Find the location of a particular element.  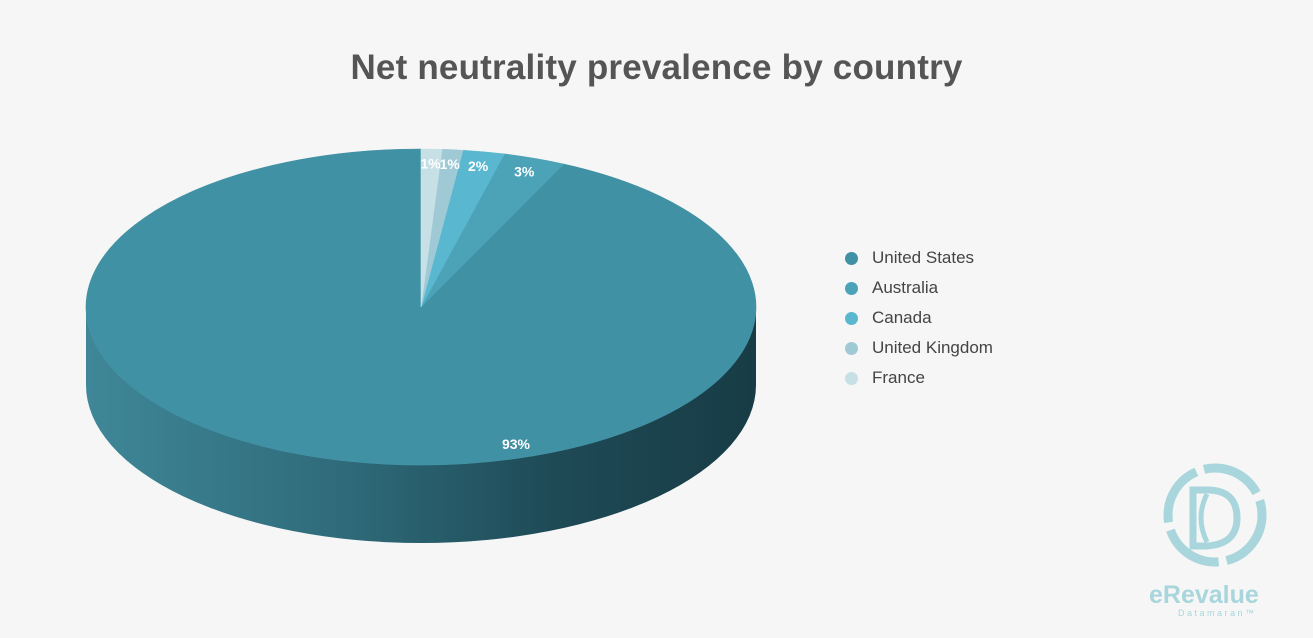

legend-label-france: France is located at coordinates (898, 377).